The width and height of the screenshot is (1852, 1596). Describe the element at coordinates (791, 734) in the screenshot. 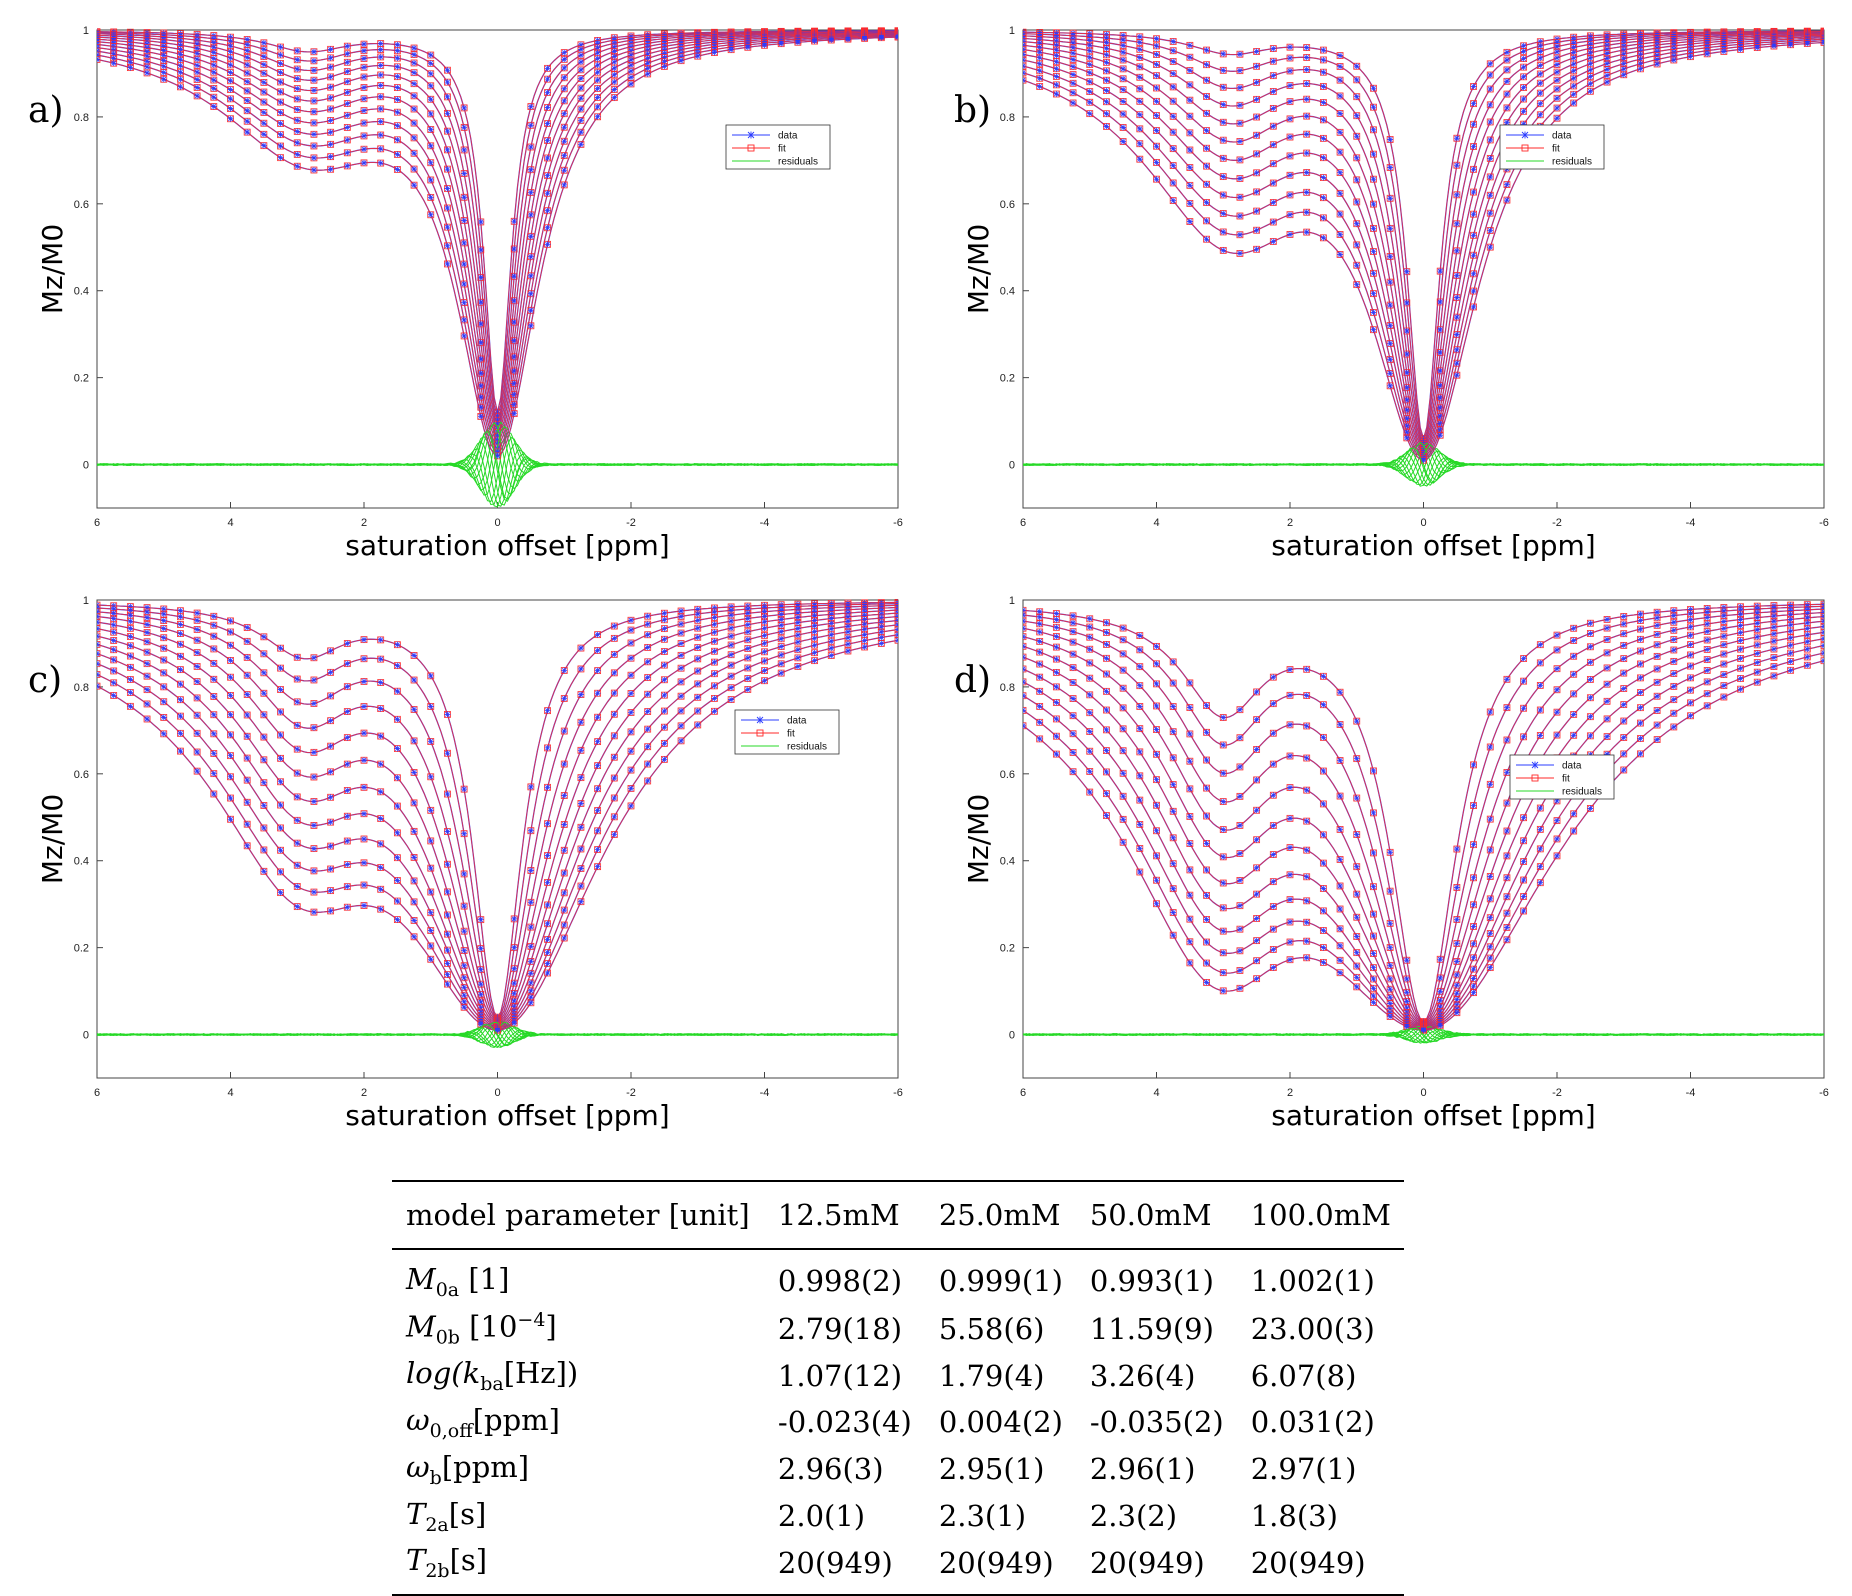

I see `legend-entry-label: fit` at that location.